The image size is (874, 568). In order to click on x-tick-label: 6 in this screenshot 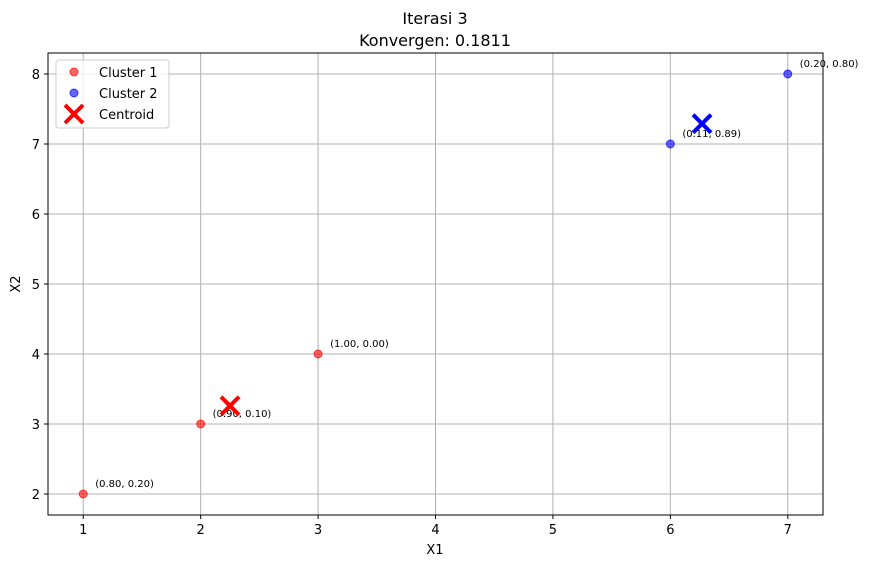, I will do `click(670, 530)`.